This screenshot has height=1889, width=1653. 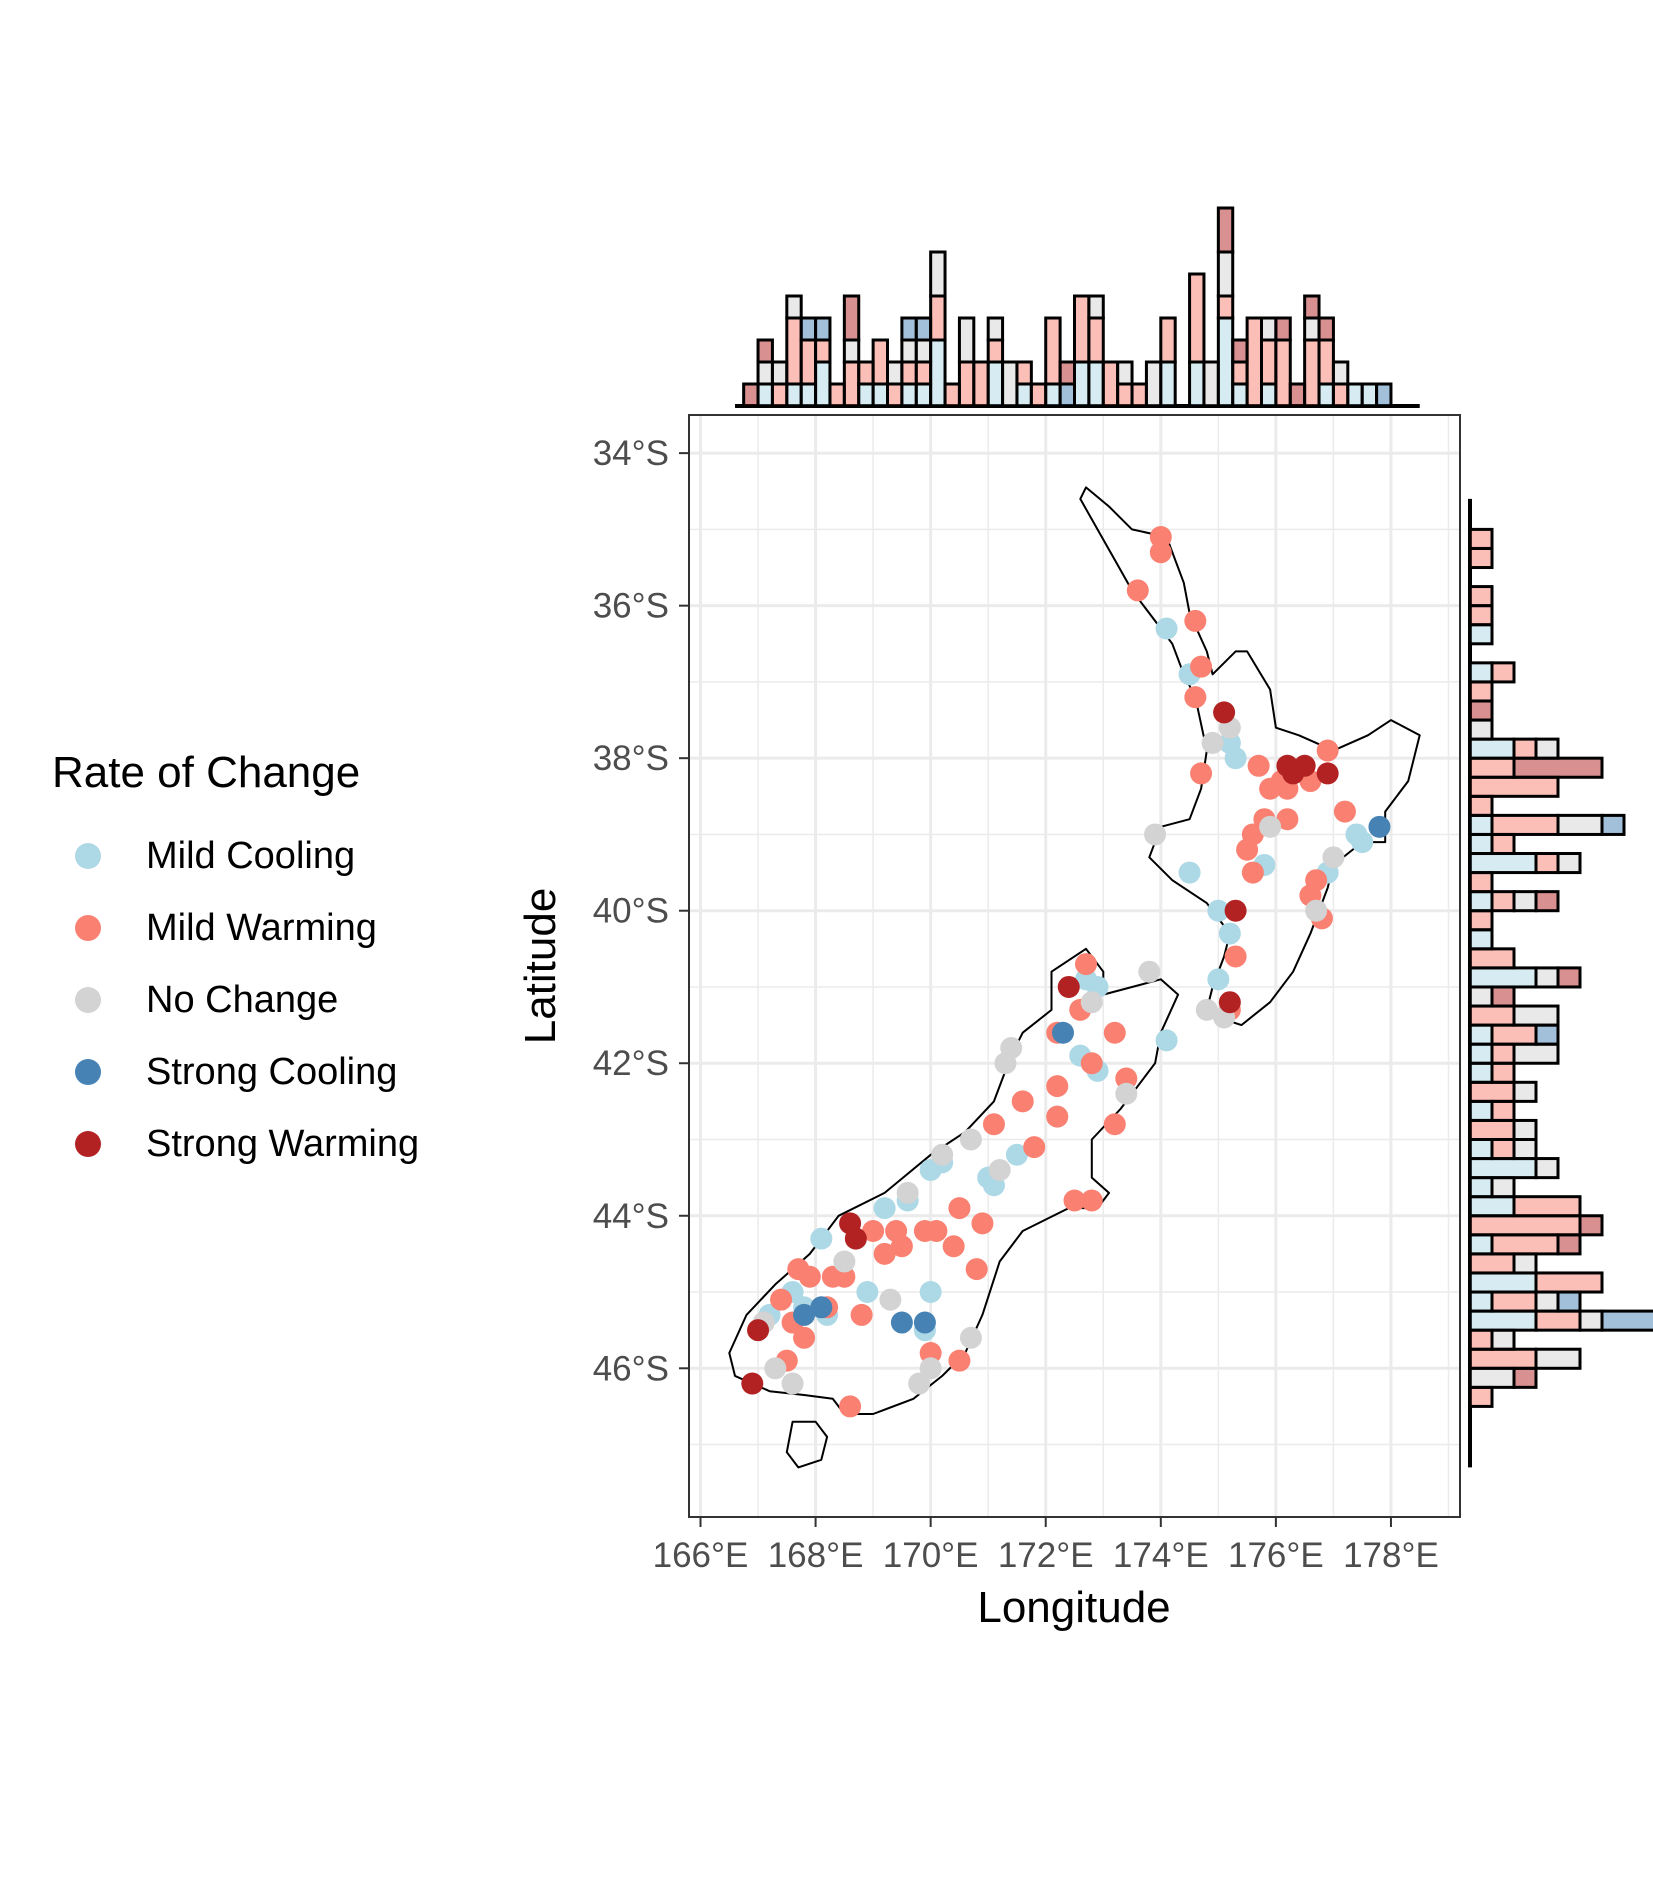 What do you see at coordinates (88, 928) in the screenshot?
I see `legend-key-dot` at bounding box center [88, 928].